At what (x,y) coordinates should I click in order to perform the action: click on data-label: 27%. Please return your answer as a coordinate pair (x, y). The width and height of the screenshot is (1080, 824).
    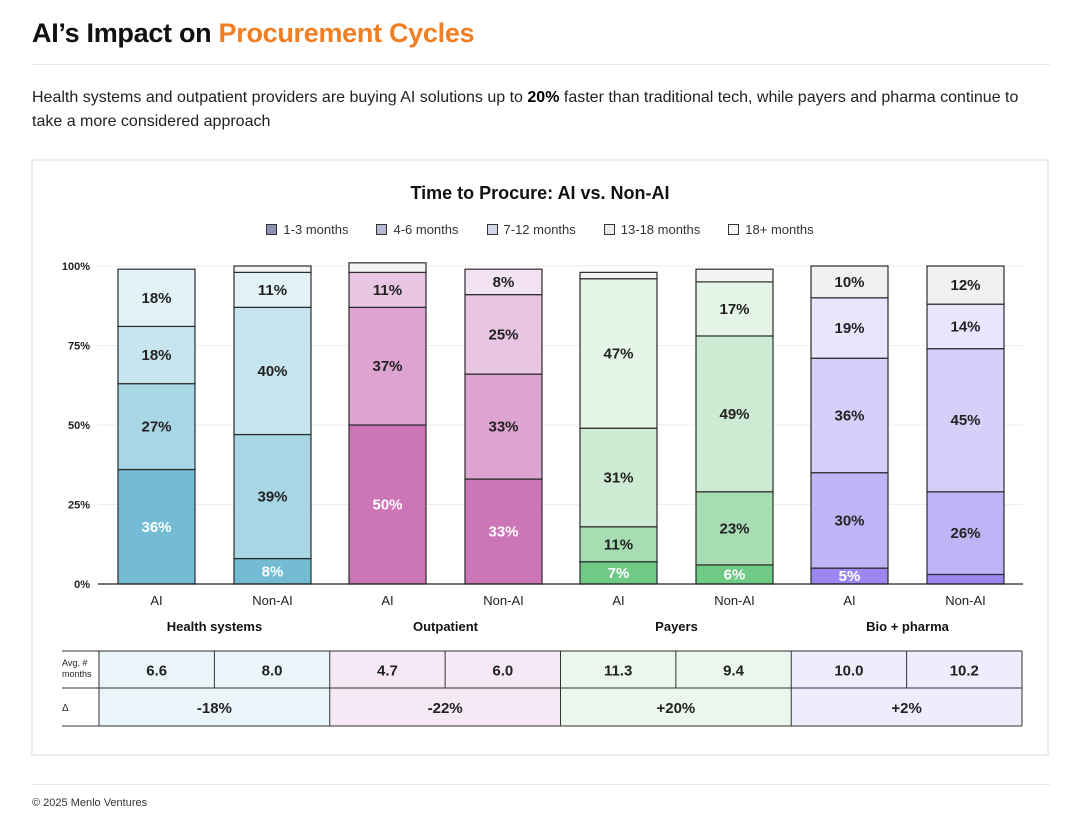
    Looking at the image, I should click on (156, 427).